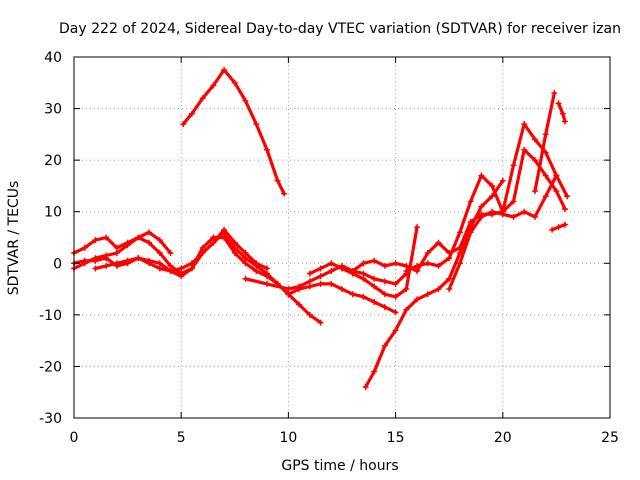 The height and width of the screenshot is (480, 640). I want to click on x-tick-label: 0, so click(74, 438).